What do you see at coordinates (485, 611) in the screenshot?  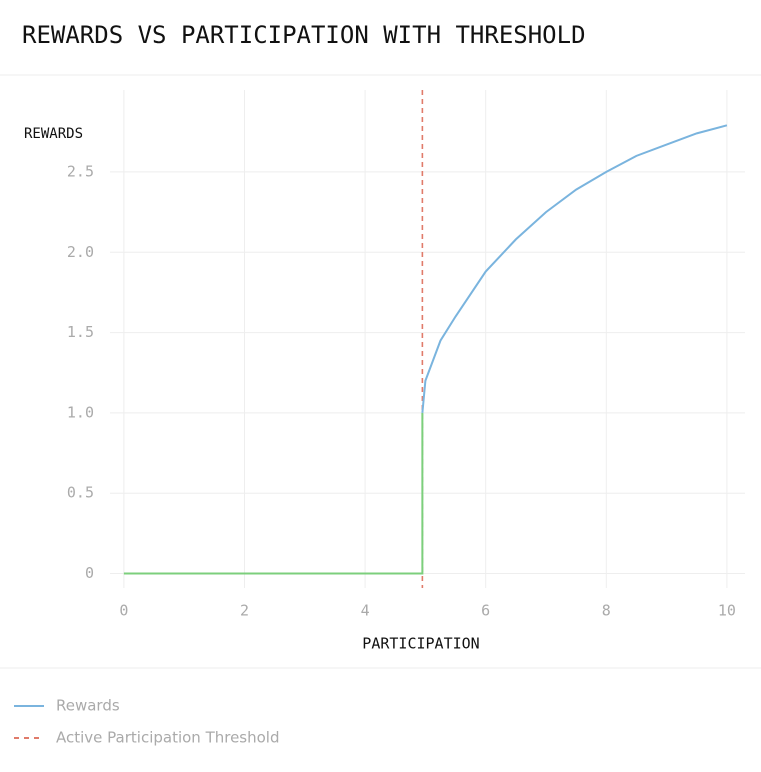 I see `x-tick-label: 6` at bounding box center [485, 611].